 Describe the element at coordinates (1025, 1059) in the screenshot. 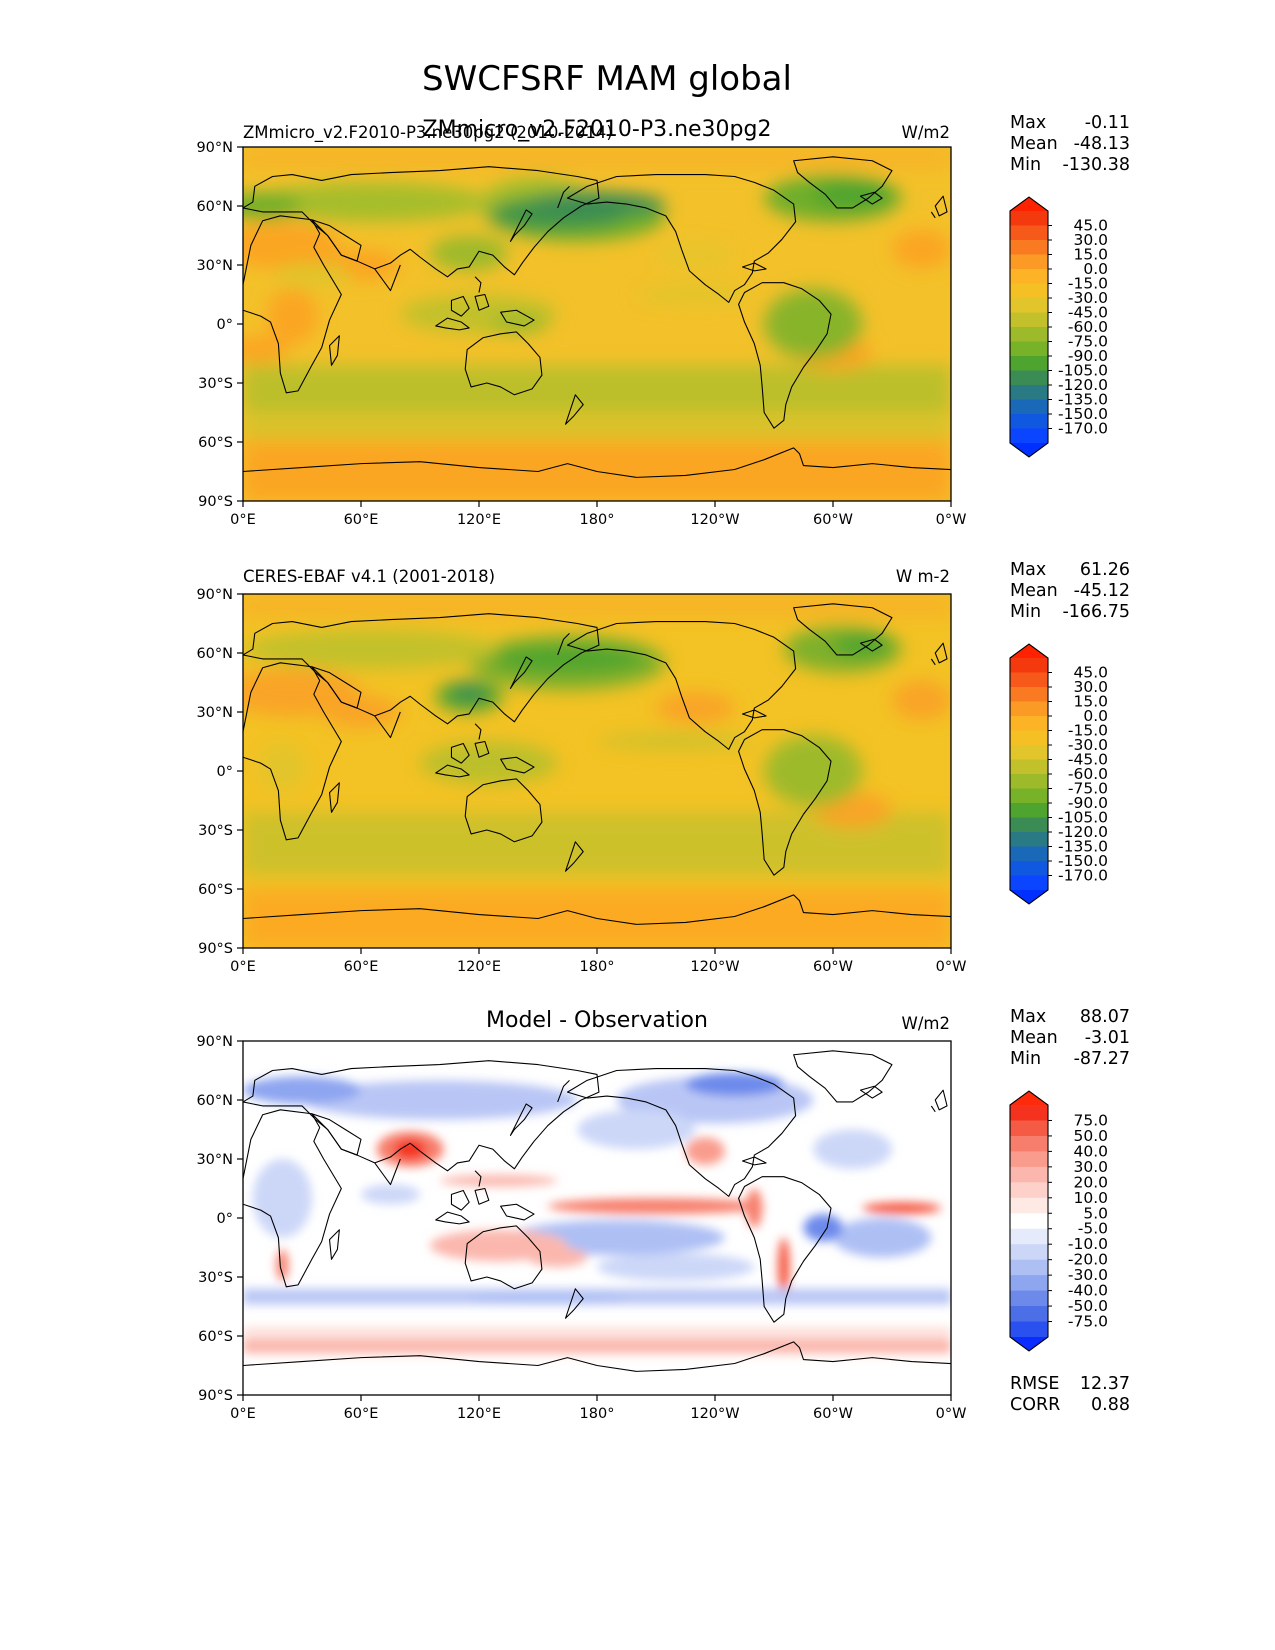

I see `panel-3-stat-label-min: Min` at that location.